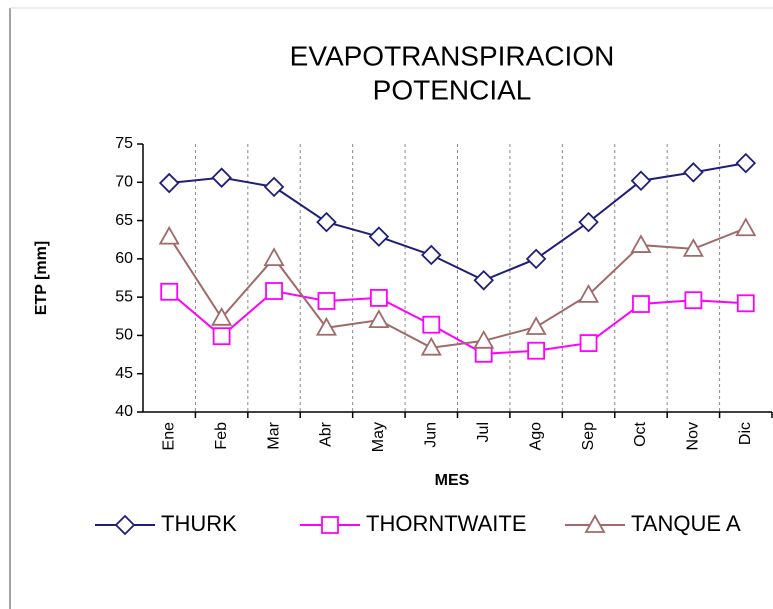  Describe the element at coordinates (168, 436) in the screenshot. I see `x-tick-label: Ene` at that location.